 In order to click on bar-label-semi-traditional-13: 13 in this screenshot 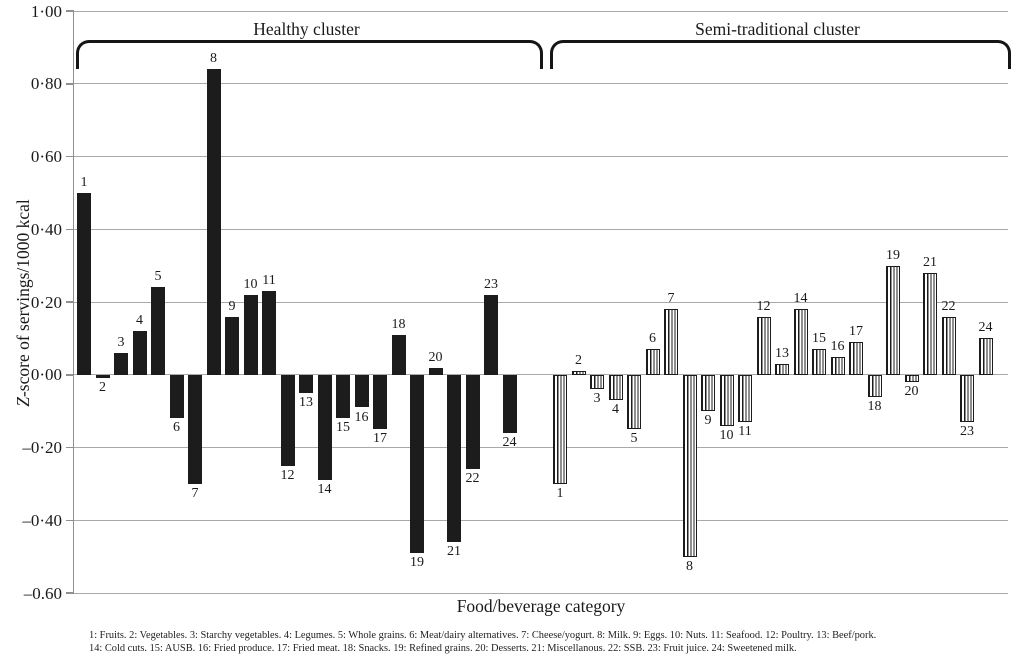, I will do `click(782, 353)`.